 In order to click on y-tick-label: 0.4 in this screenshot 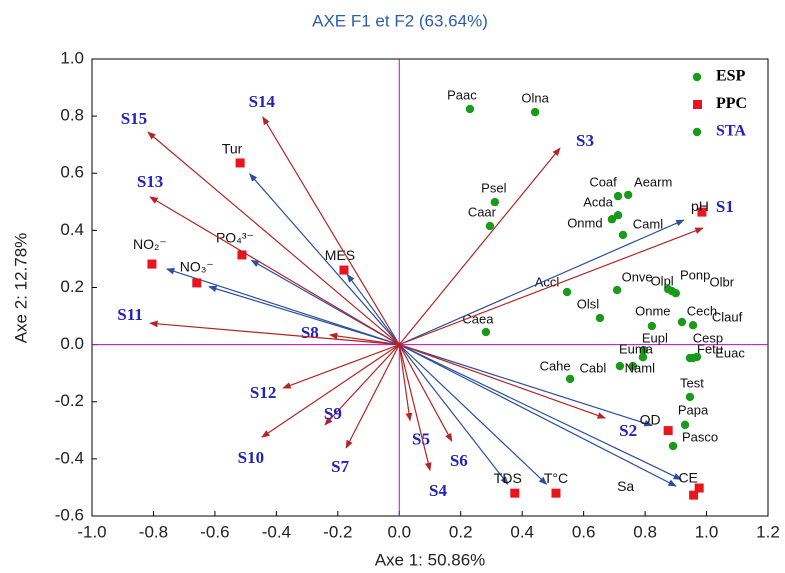, I will do `click(72, 229)`.